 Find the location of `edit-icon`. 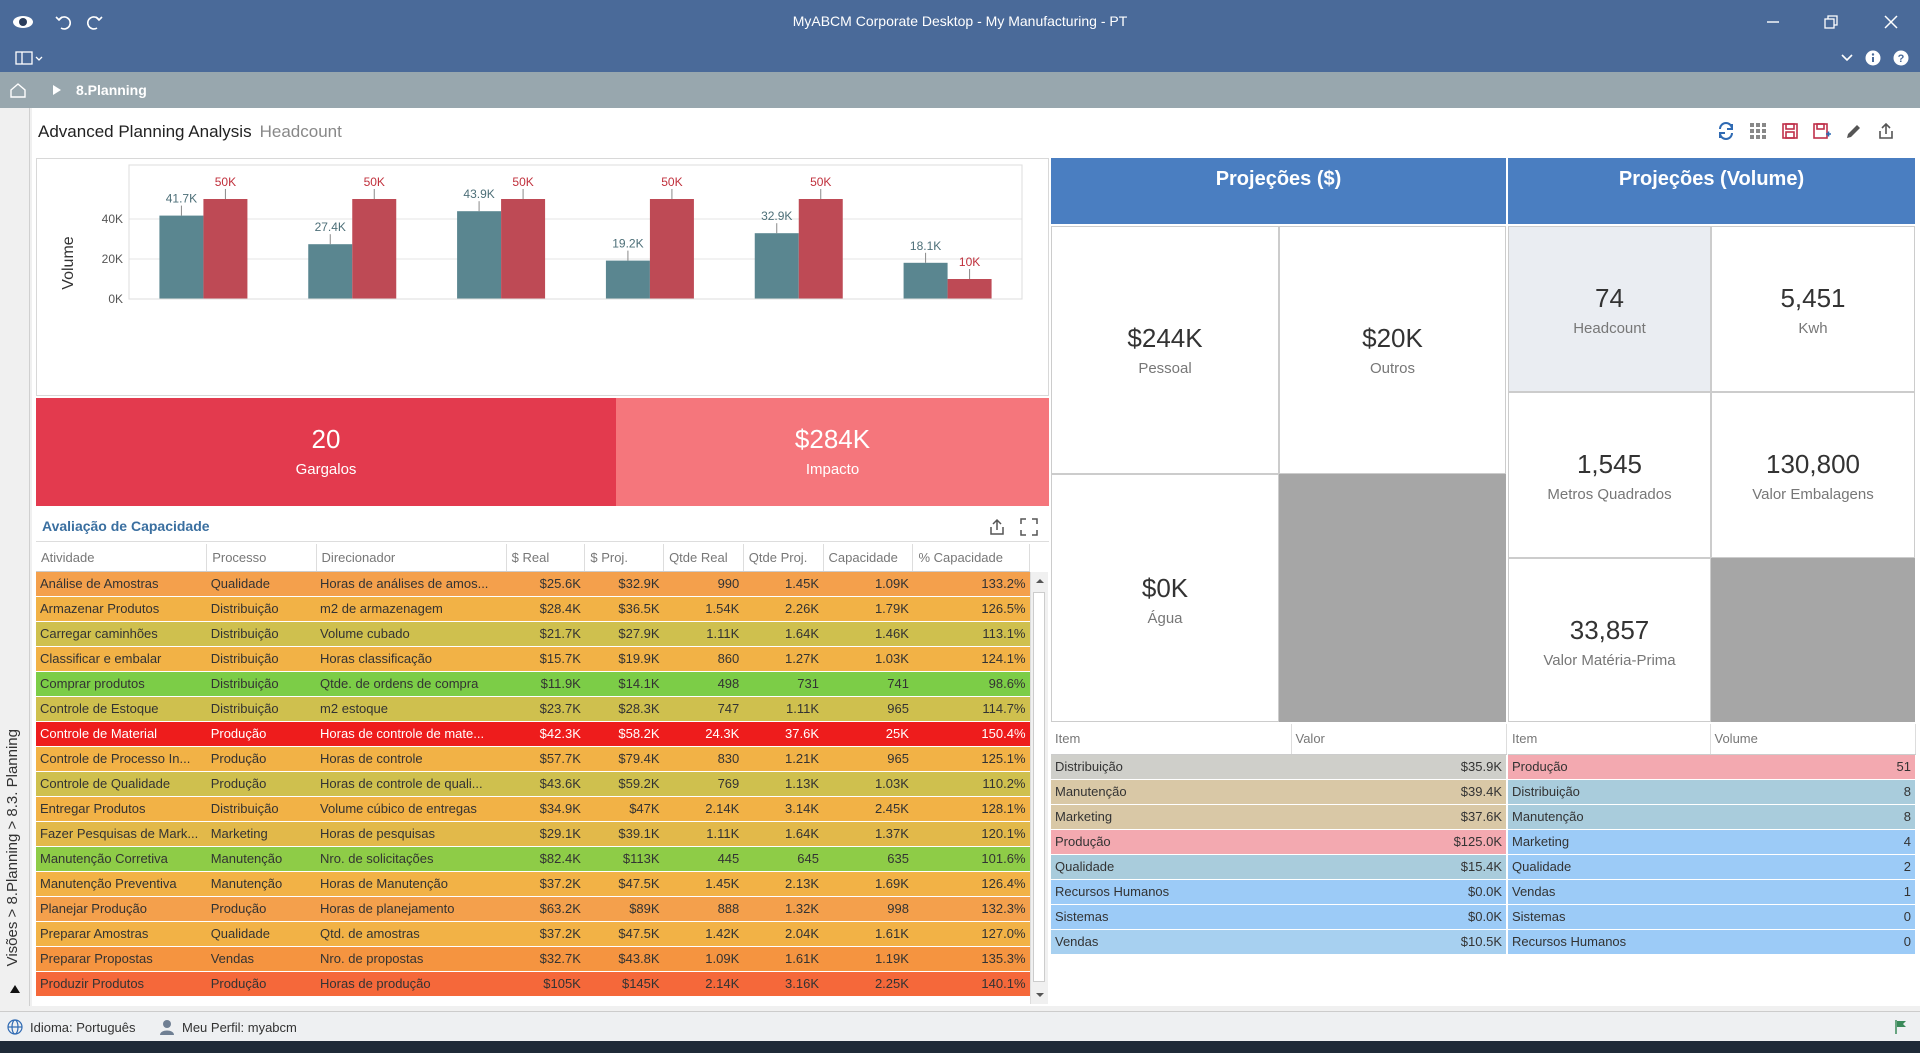

edit-icon is located at coordinates (1854, 131).